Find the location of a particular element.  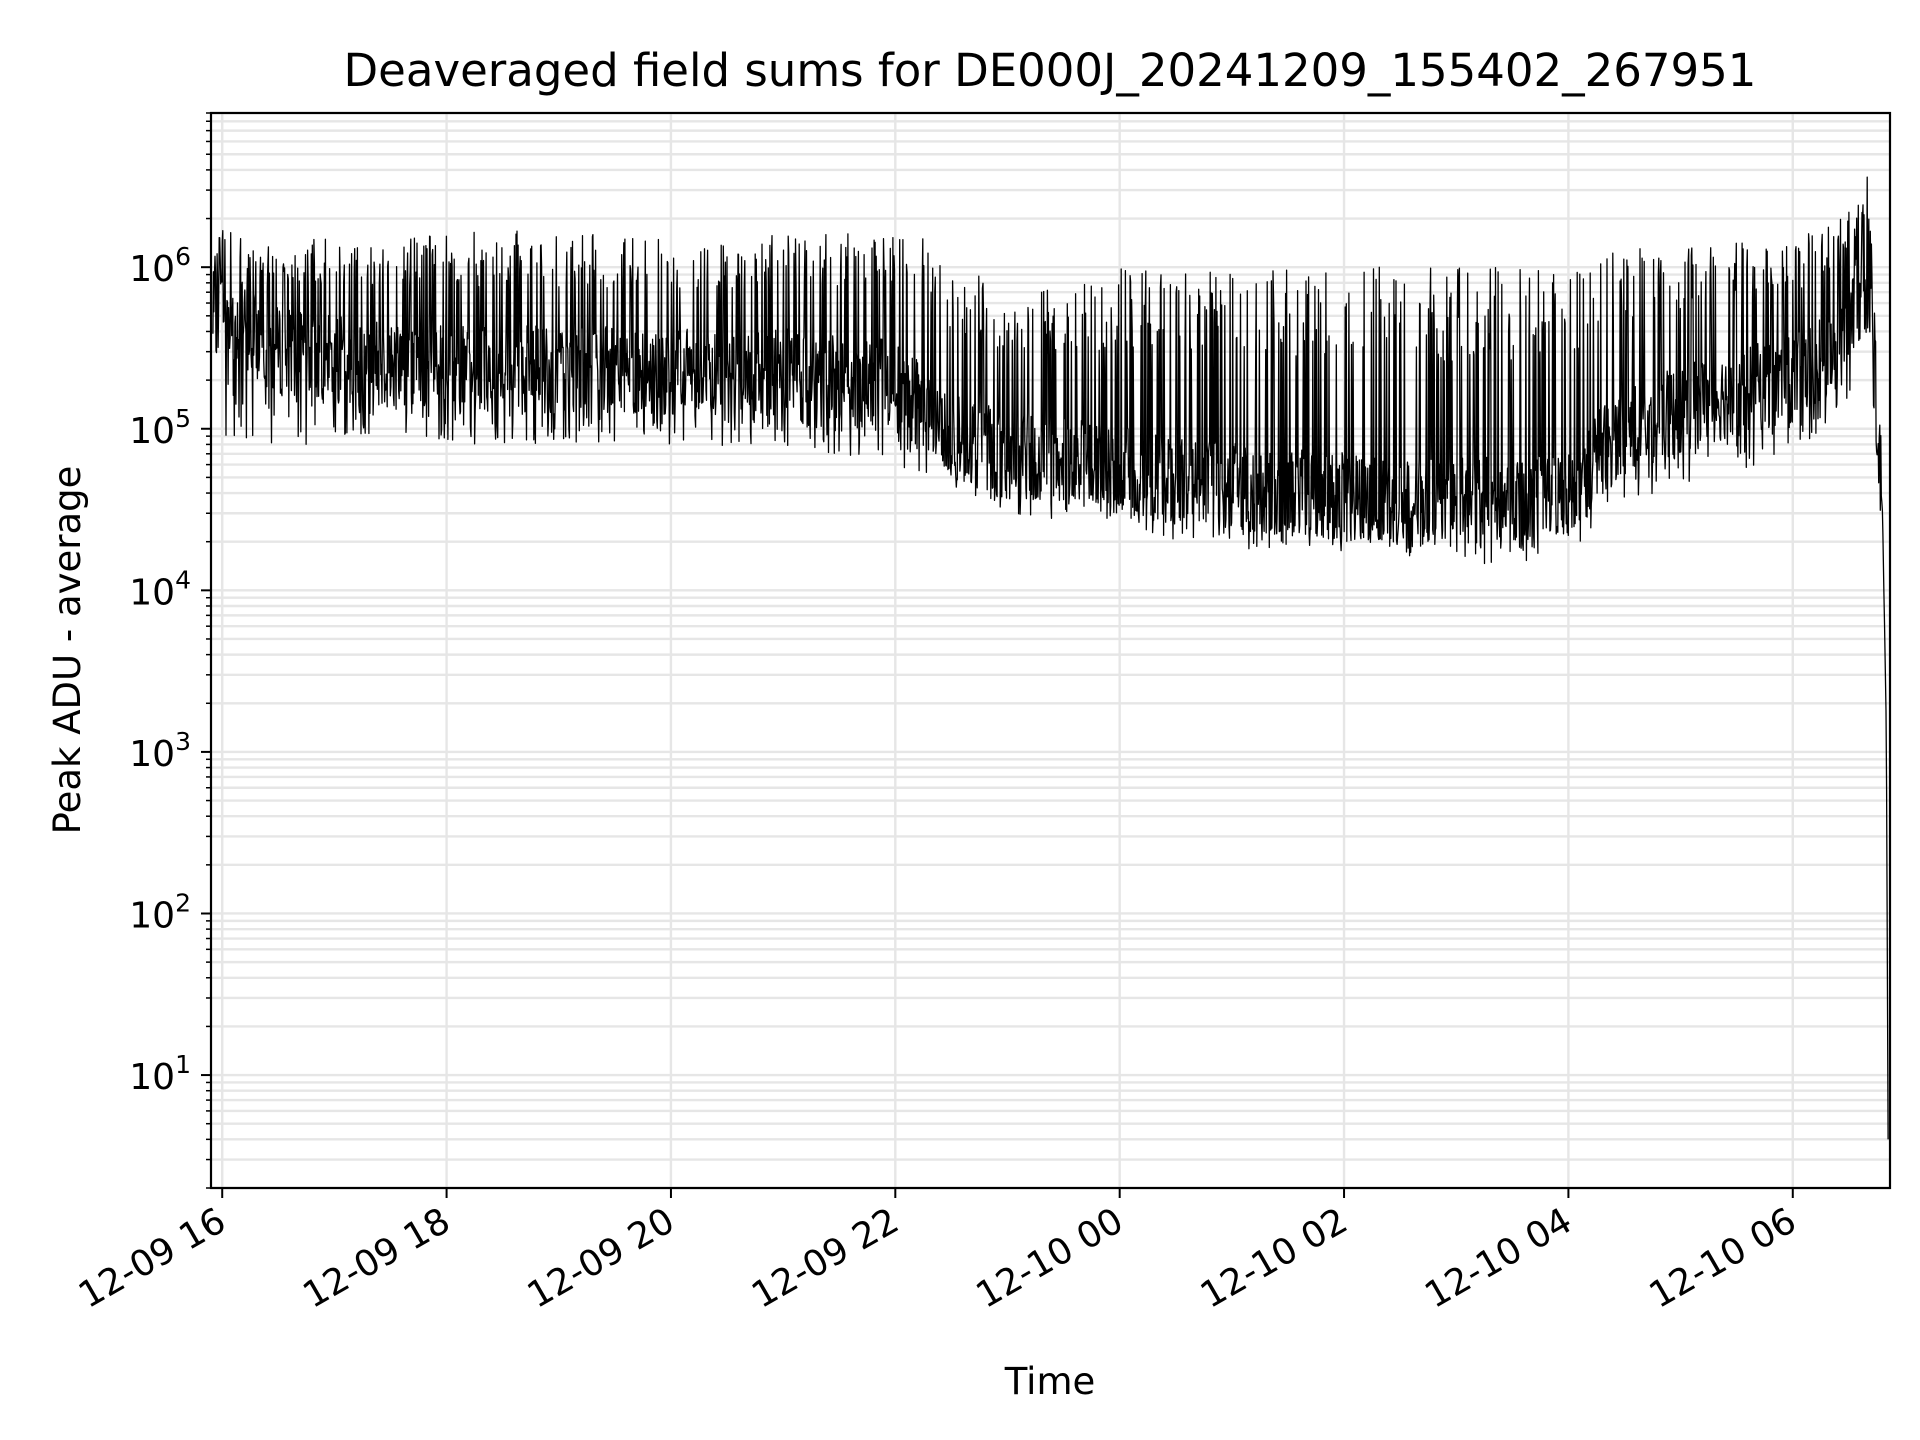

x-tick-label: 12-09 20 is located at coordinates (601, 1258).